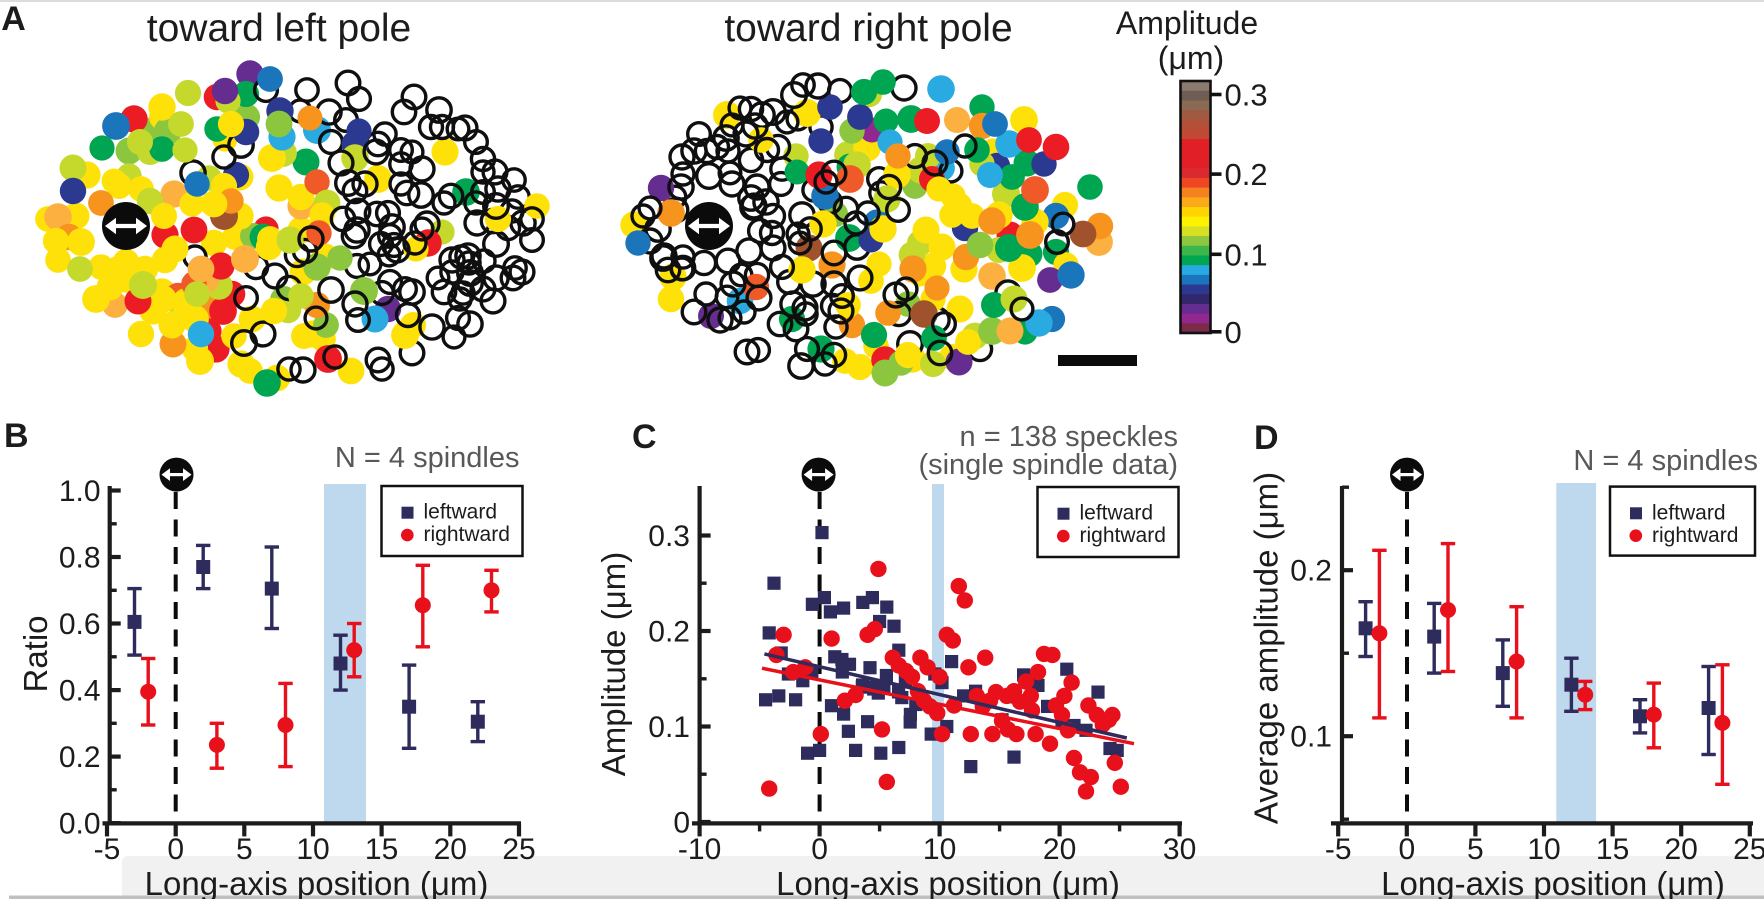 This screenshot has height=904, width=1764. I want to click on svg-text: 1.0, so click(80, 491).